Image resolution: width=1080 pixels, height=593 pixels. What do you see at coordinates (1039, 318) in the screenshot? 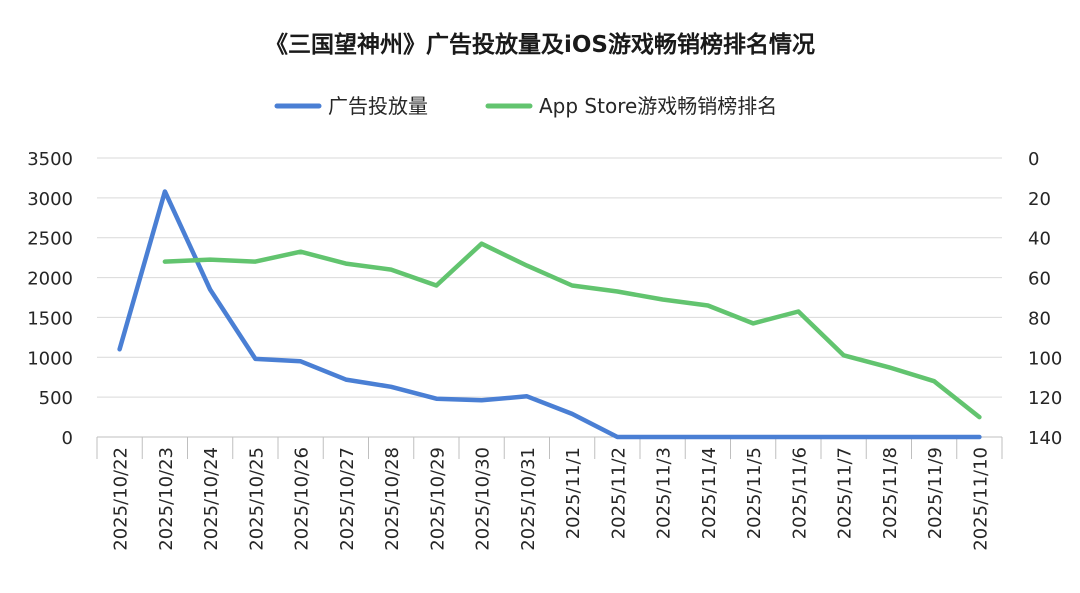
I see `right-axis-tick-label: 80` at bounding box center [1039, 318].